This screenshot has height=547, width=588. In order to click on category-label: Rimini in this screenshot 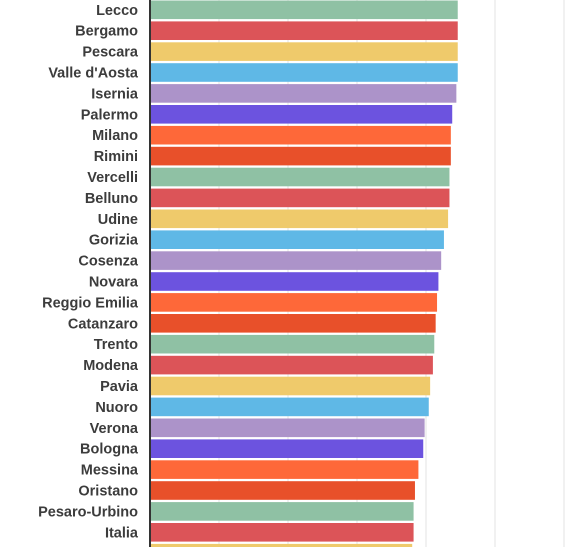, I will do `click(116, 157)`.